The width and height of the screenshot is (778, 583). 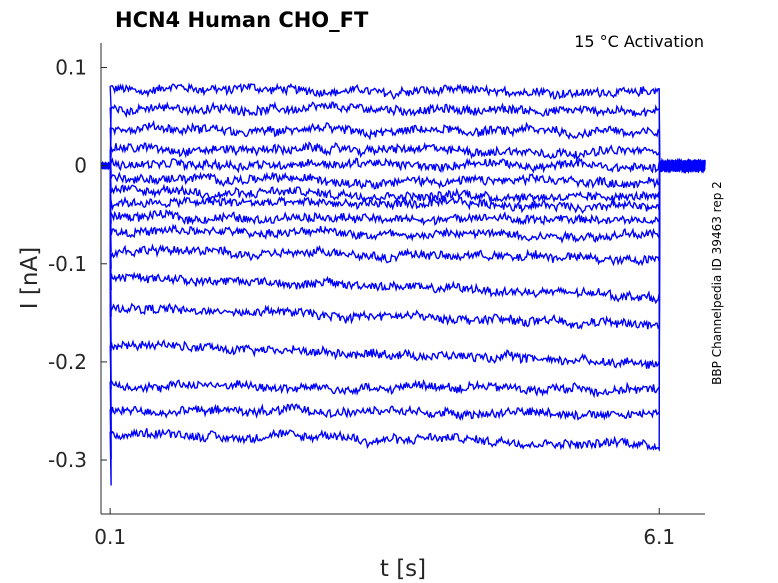 What do you see at coordinates (403, 569) in the screenshot?
I see `x-axis-label: t [s]` at bounding box center [403, 569].